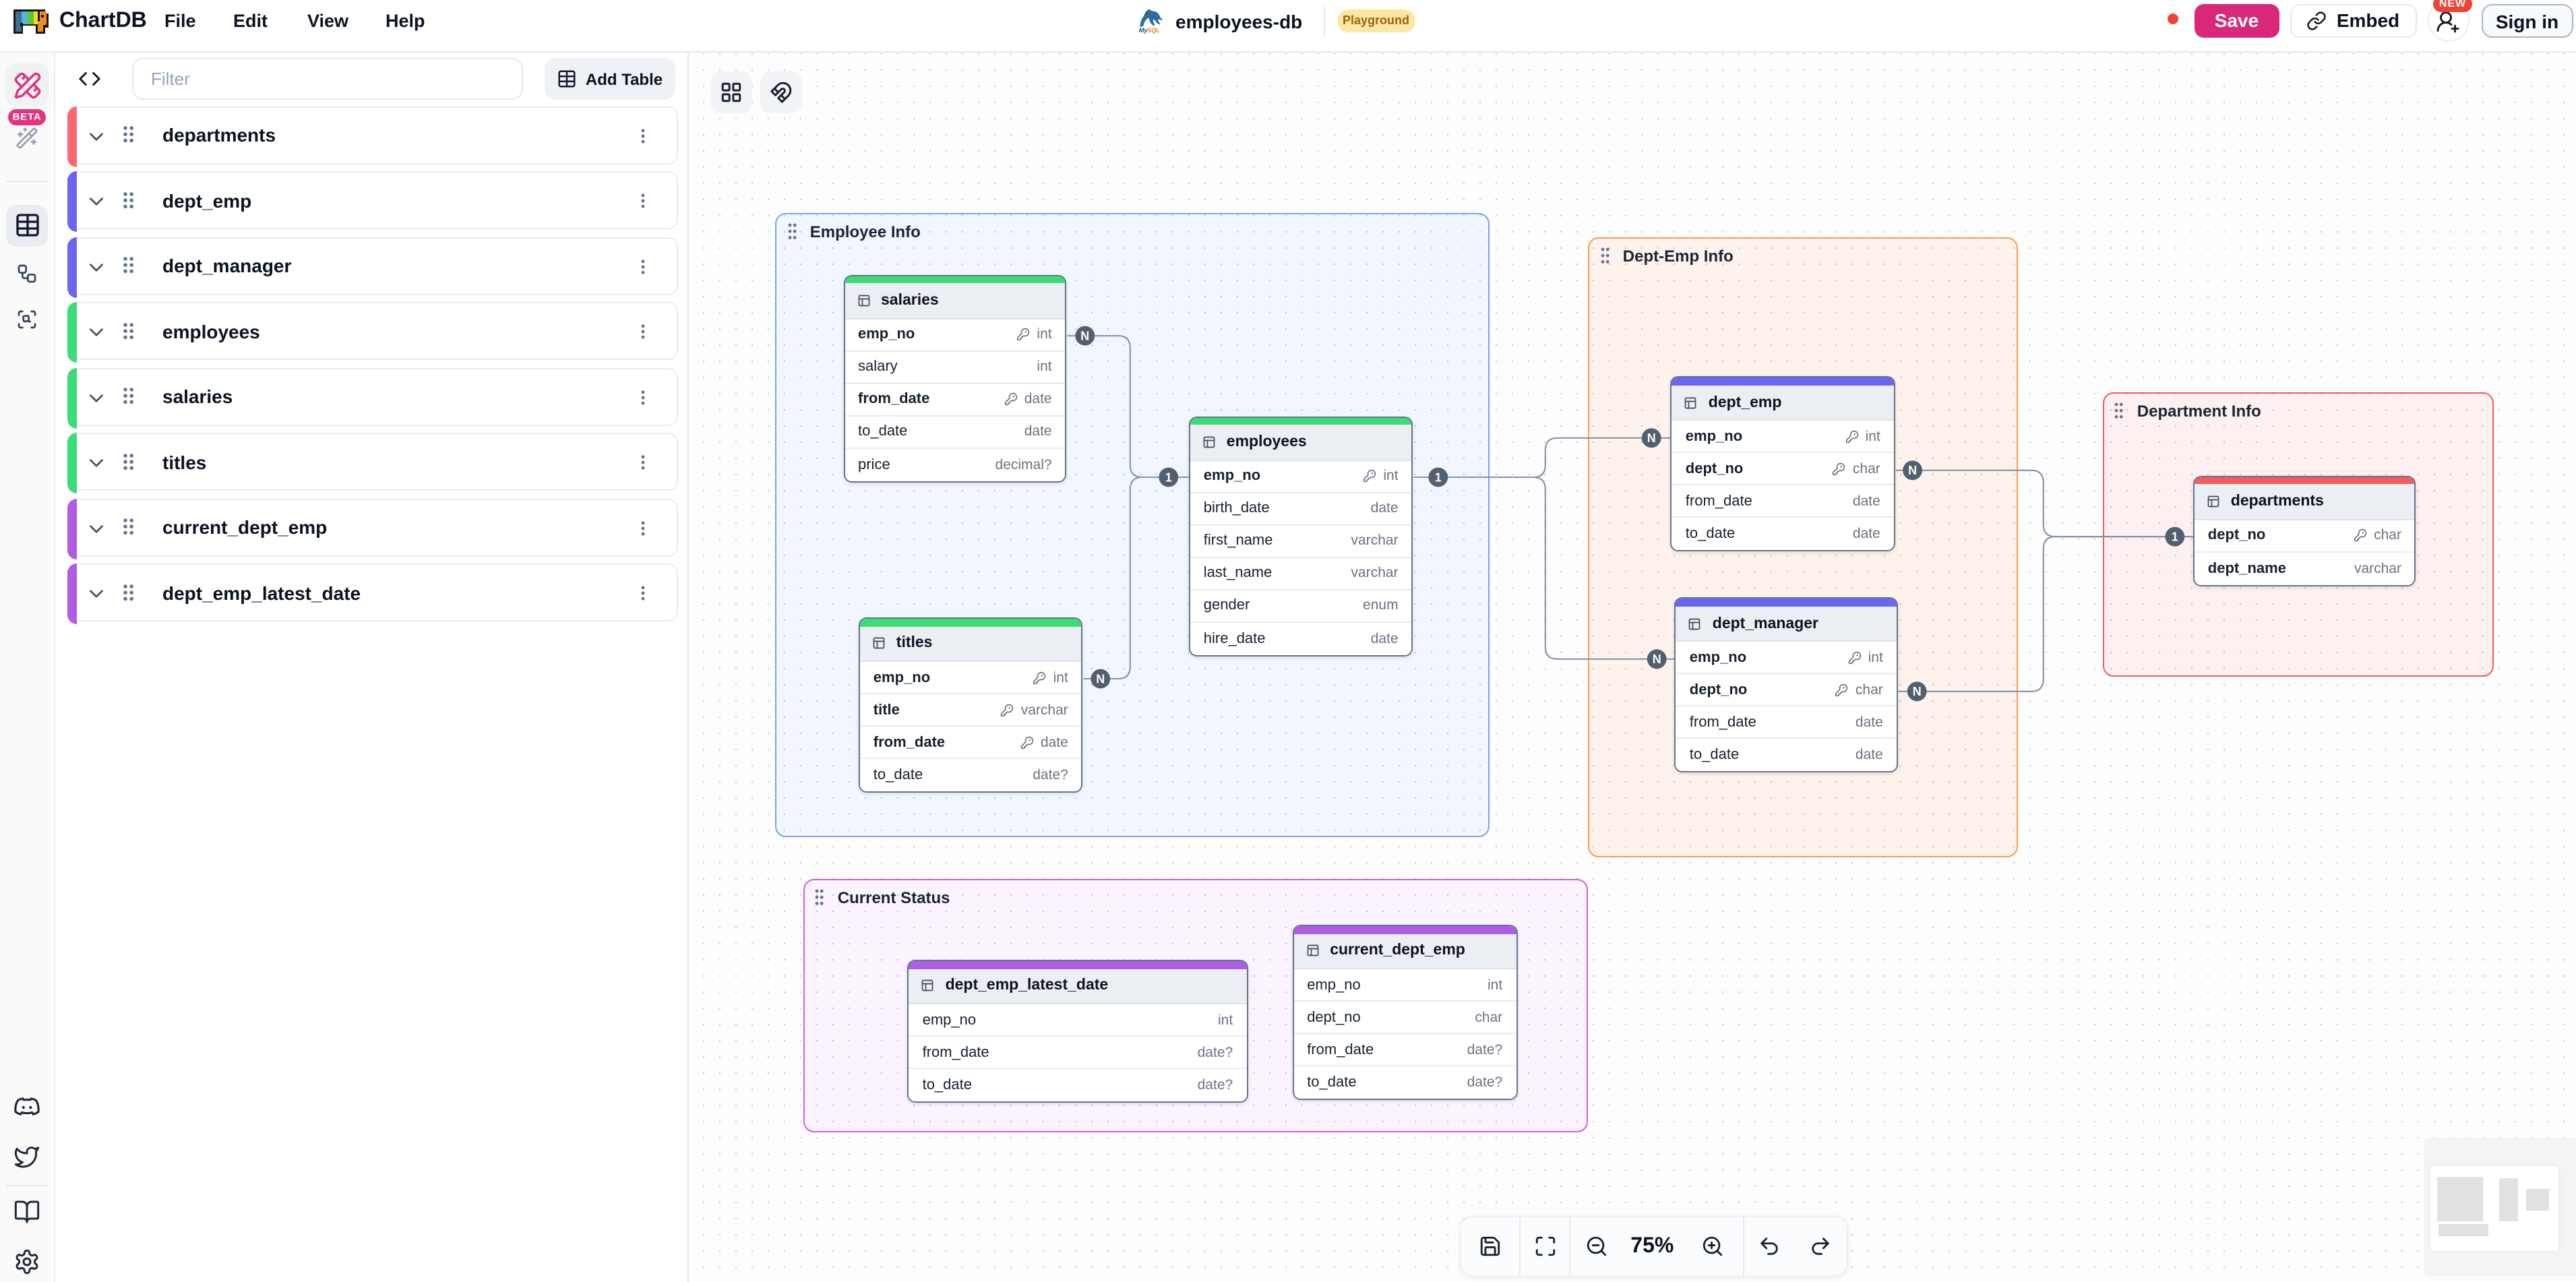 This screenshot has width=2576, height=1282. Describe the element at coordinates (1143, 30) in the screenshot. I see `svg-text: My` at that location.